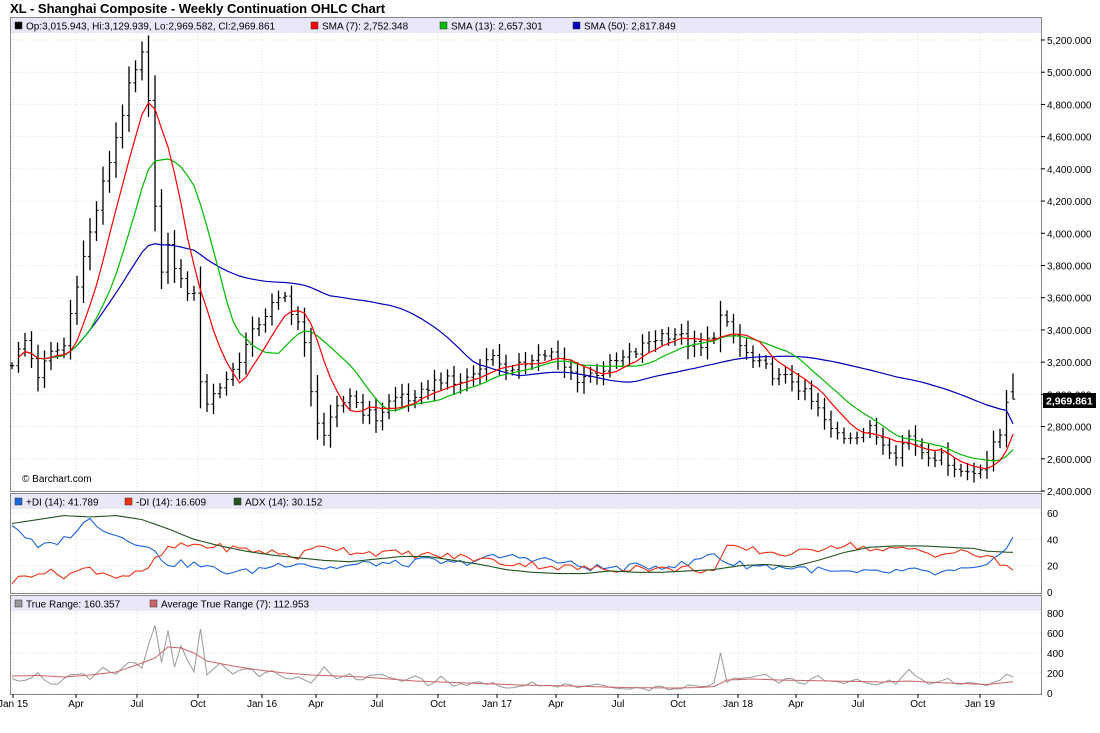 This screenshot has height=733, width=1100. What do you see at coordinates (1053, 514) in the screenshot?
I see `dmi-axis-label: 60` at bounding box center [1053, 514].